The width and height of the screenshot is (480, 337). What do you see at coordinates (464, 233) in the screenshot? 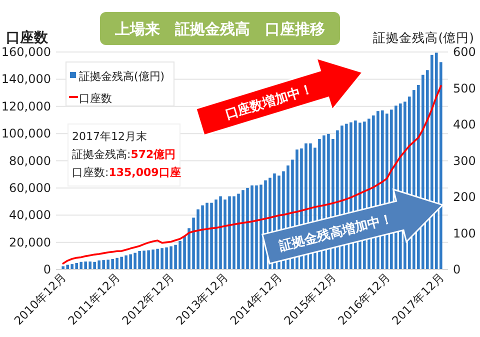
I see `y2-tick-label: 100` at bounding box center [464, 233].